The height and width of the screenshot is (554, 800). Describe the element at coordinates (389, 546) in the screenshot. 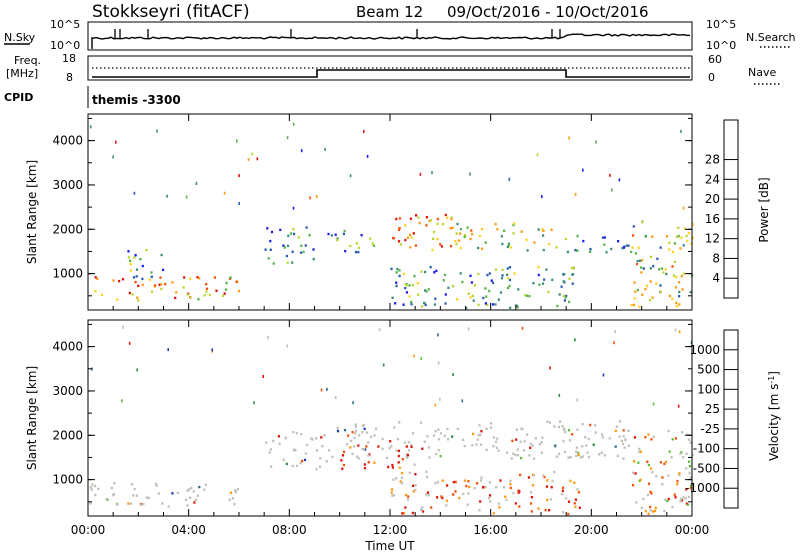

I see `x-axis-label: Time UT` at that location.